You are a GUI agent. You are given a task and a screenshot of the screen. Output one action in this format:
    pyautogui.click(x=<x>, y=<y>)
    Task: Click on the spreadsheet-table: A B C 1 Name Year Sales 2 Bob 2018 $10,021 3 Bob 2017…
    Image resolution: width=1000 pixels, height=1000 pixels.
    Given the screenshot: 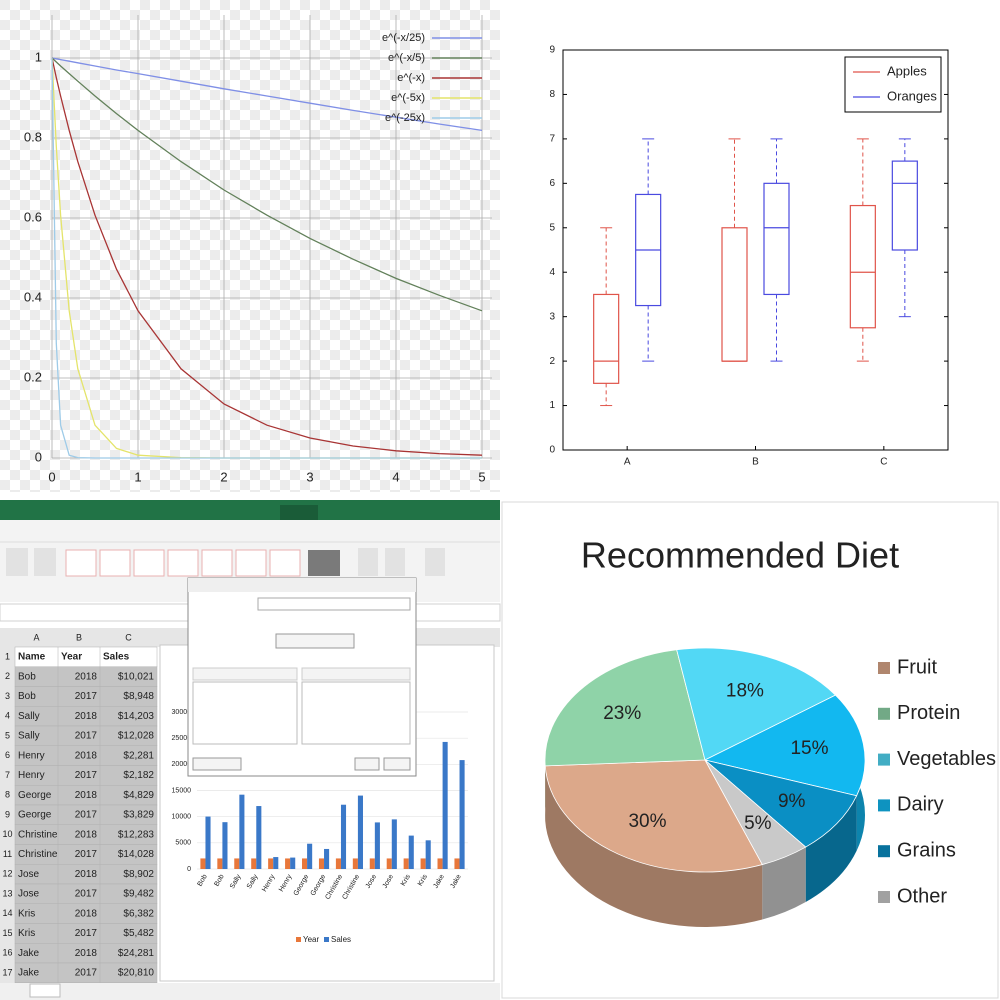 What is the action you would take?
    pyautogui.click(x=80, y=807)
    